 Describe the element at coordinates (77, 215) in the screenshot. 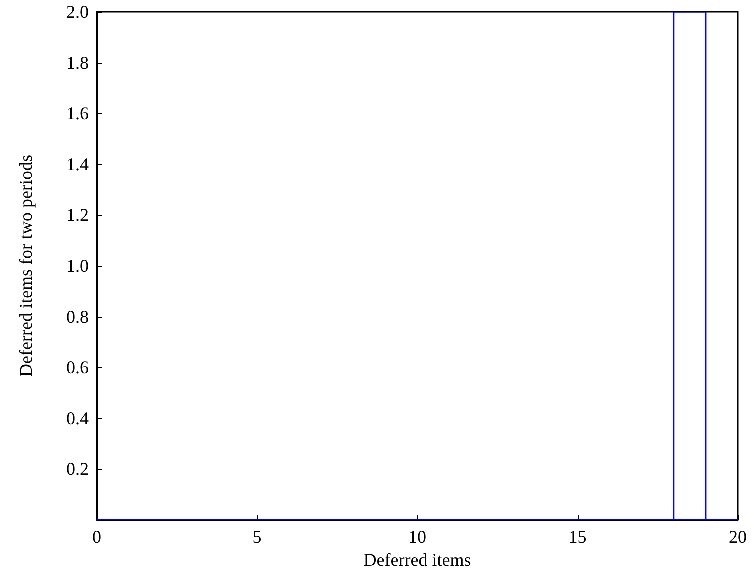

I see `y-tick-label: 1.2` at that location.